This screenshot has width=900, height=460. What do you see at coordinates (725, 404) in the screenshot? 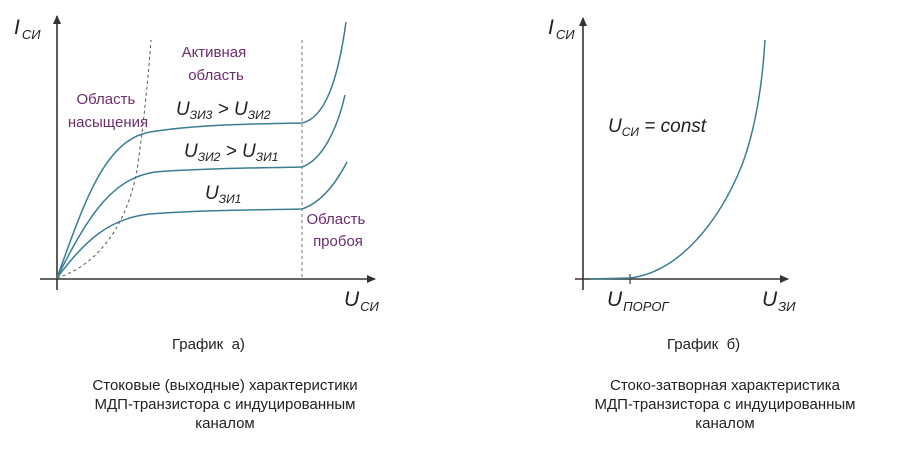
I see `right-caption-line-2: МДП-транзистора с индуцированным` at bounding box center [725, 404].